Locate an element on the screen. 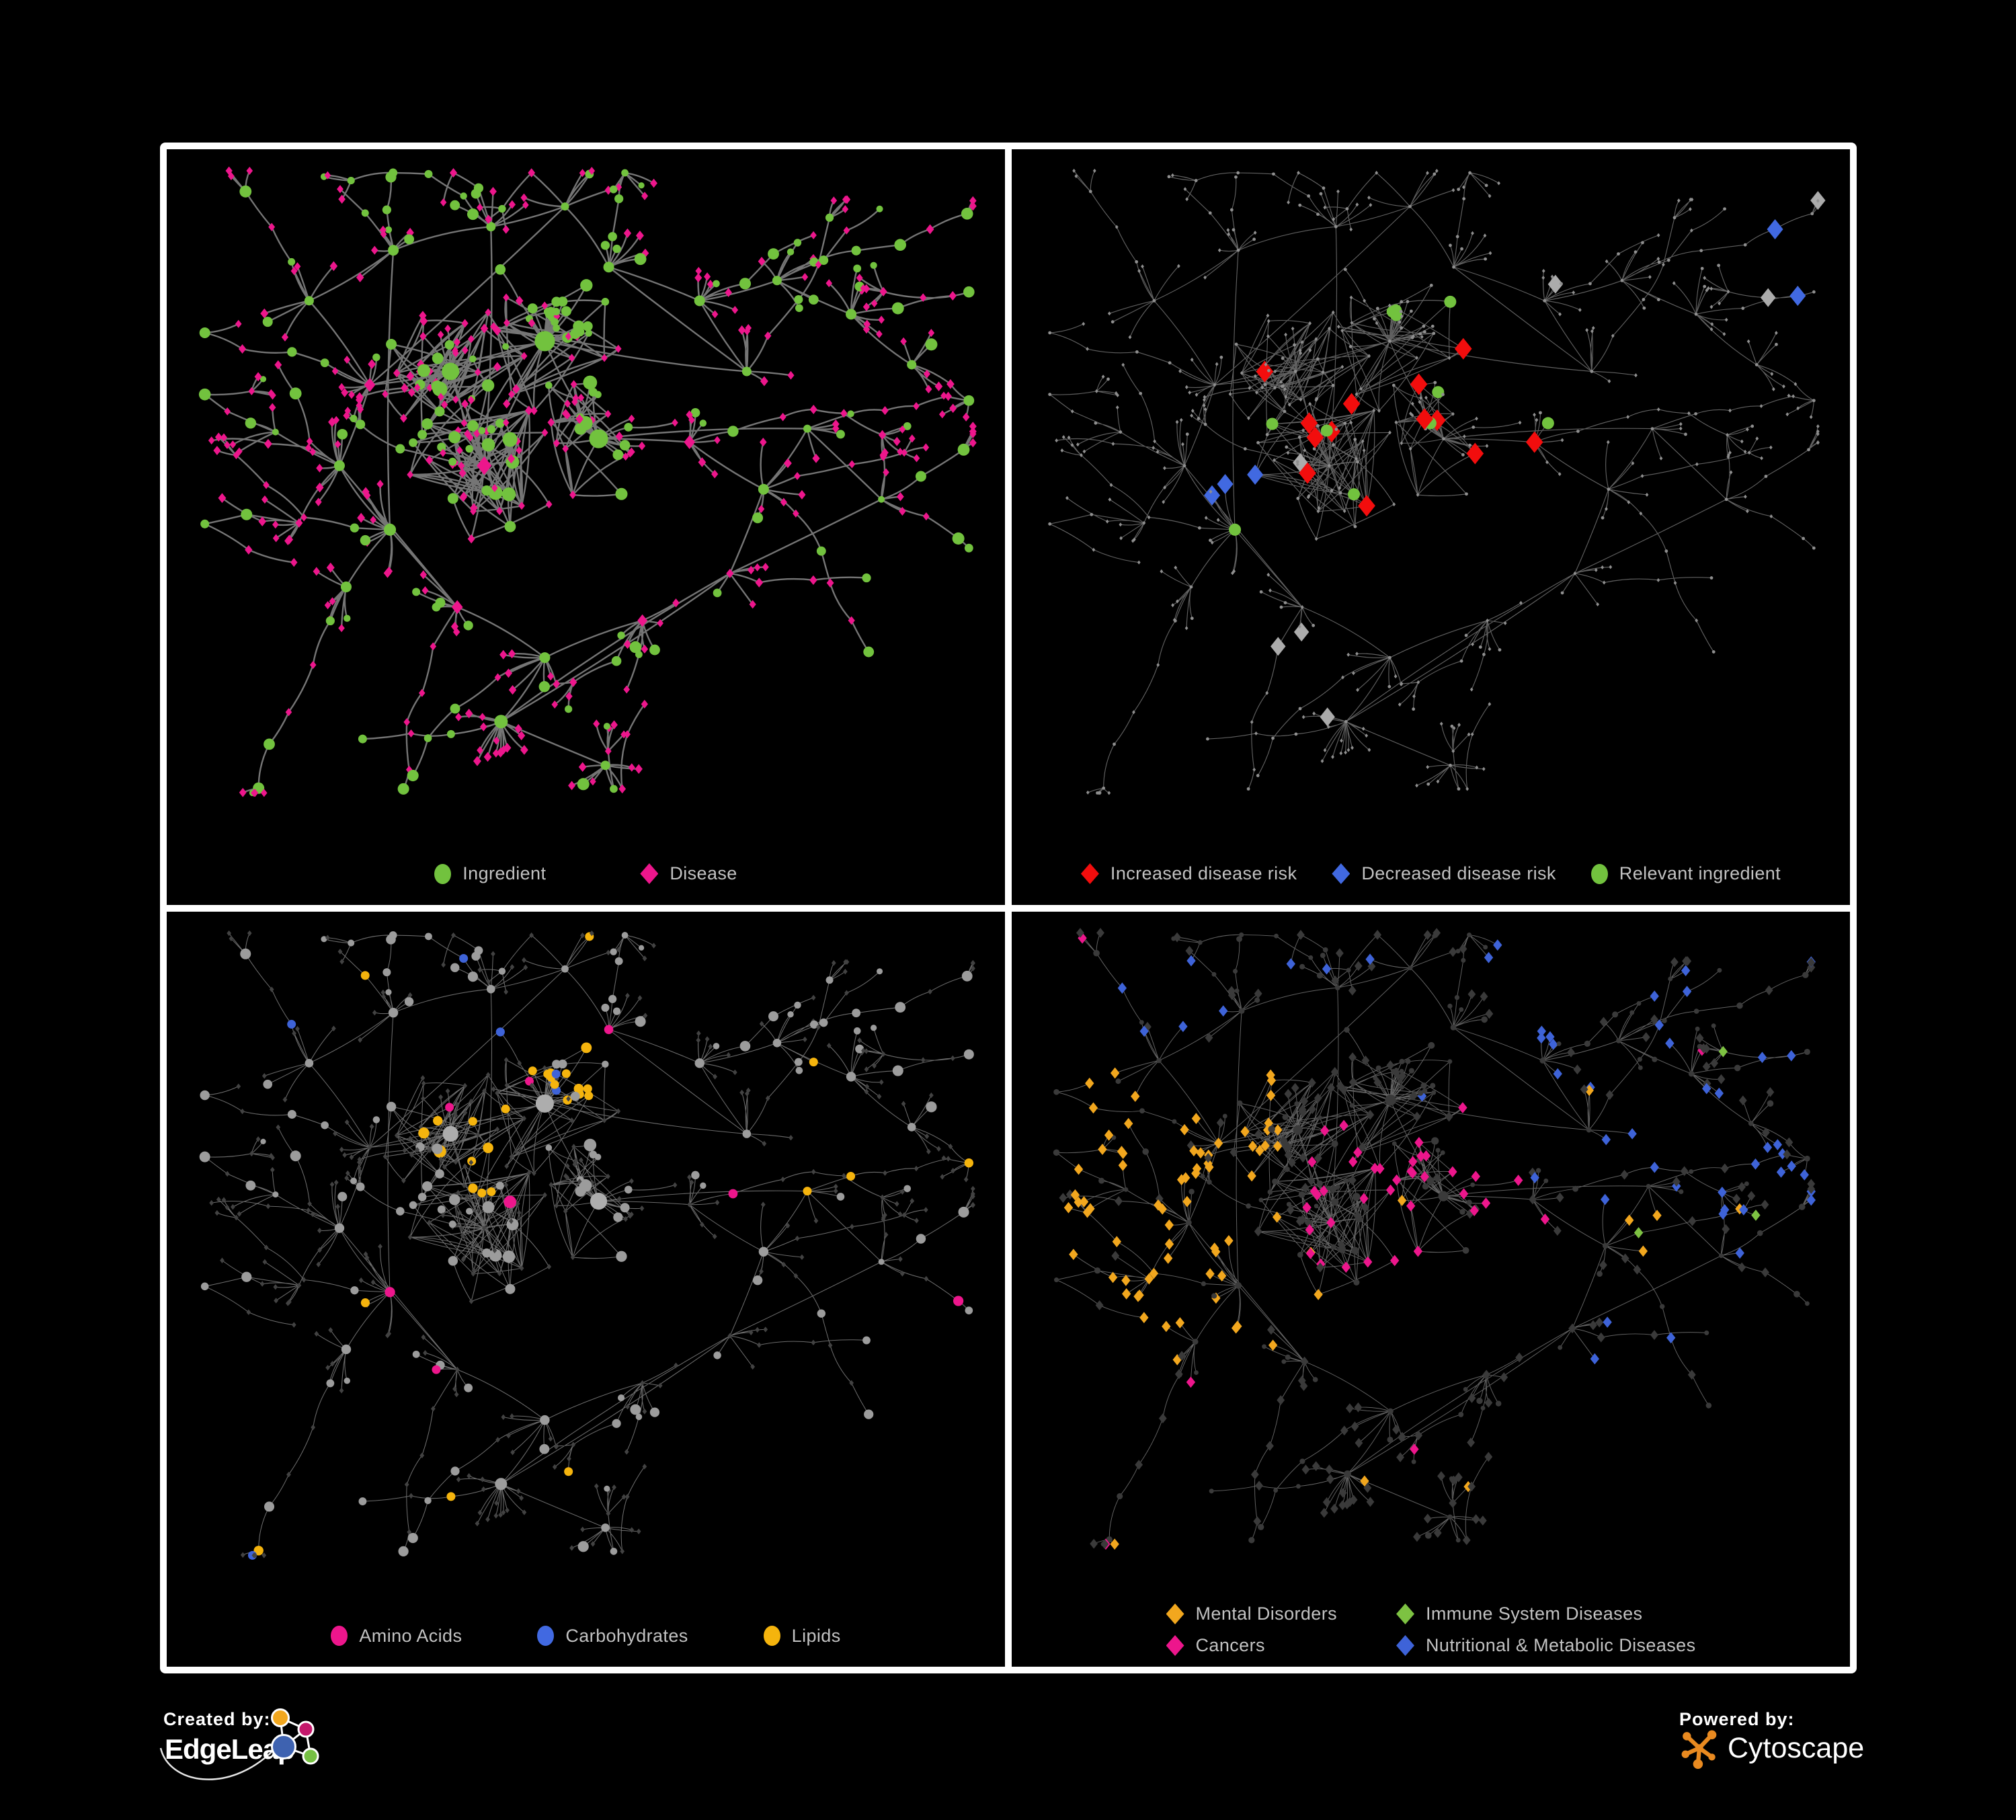 This screenshot has height=1820, width=2016. cytoscape-wordmark: Cytoscape is located at coordinates (1796, 1748).